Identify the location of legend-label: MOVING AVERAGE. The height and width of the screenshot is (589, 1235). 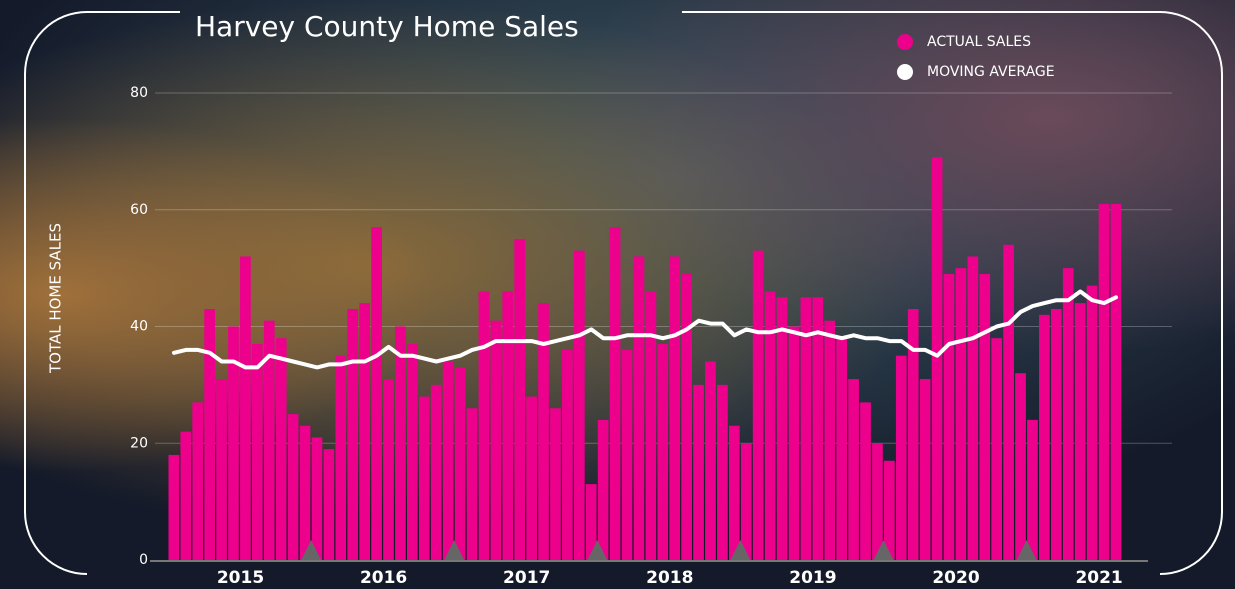
(991, 72).